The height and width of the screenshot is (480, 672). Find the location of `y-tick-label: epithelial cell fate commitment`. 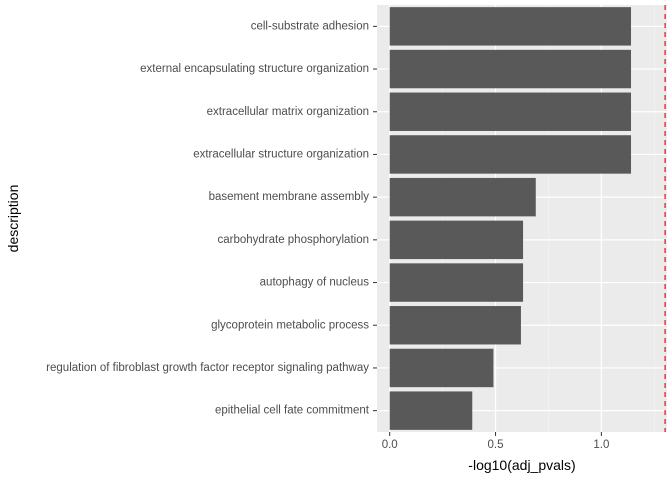

y-tick-label: epithelial cell fate commitment is located at coordinates (292, 411).